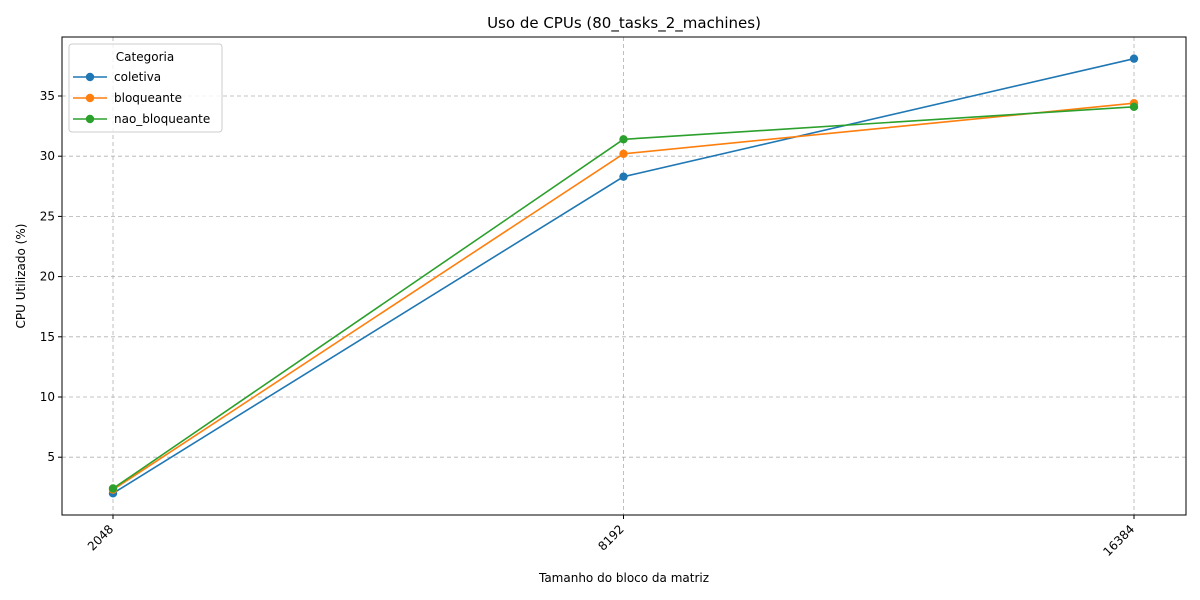 The image size is (1200, 600). I want to click on legend-title: Categoria, so click(145, 57).